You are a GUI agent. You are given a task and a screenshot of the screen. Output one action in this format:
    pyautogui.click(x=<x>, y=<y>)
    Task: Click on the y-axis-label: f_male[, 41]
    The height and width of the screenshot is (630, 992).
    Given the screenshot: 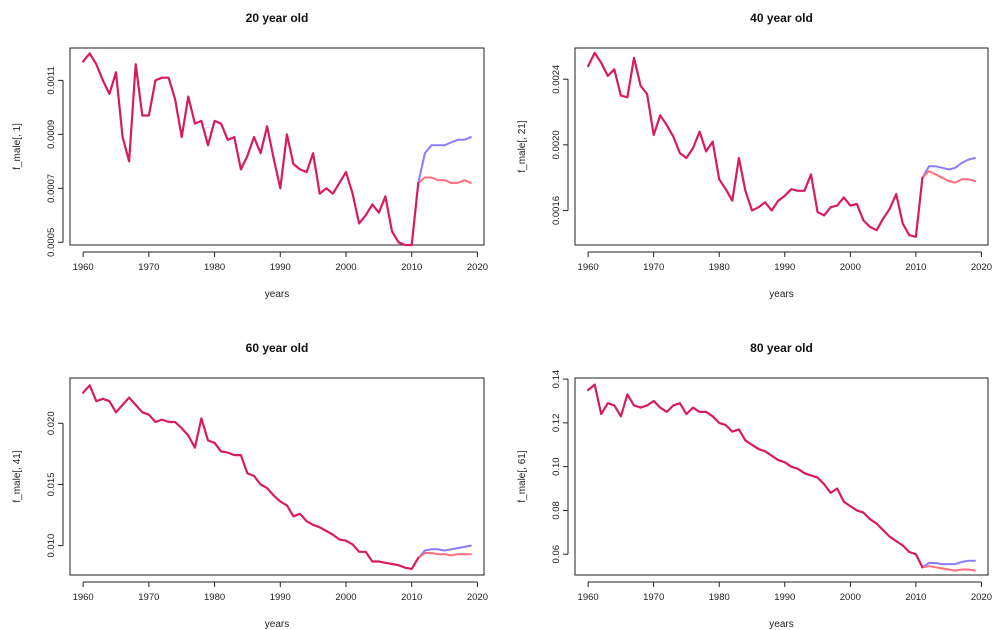 What is the action you would take?
    pyautogui.click(x=17, y=476)
    